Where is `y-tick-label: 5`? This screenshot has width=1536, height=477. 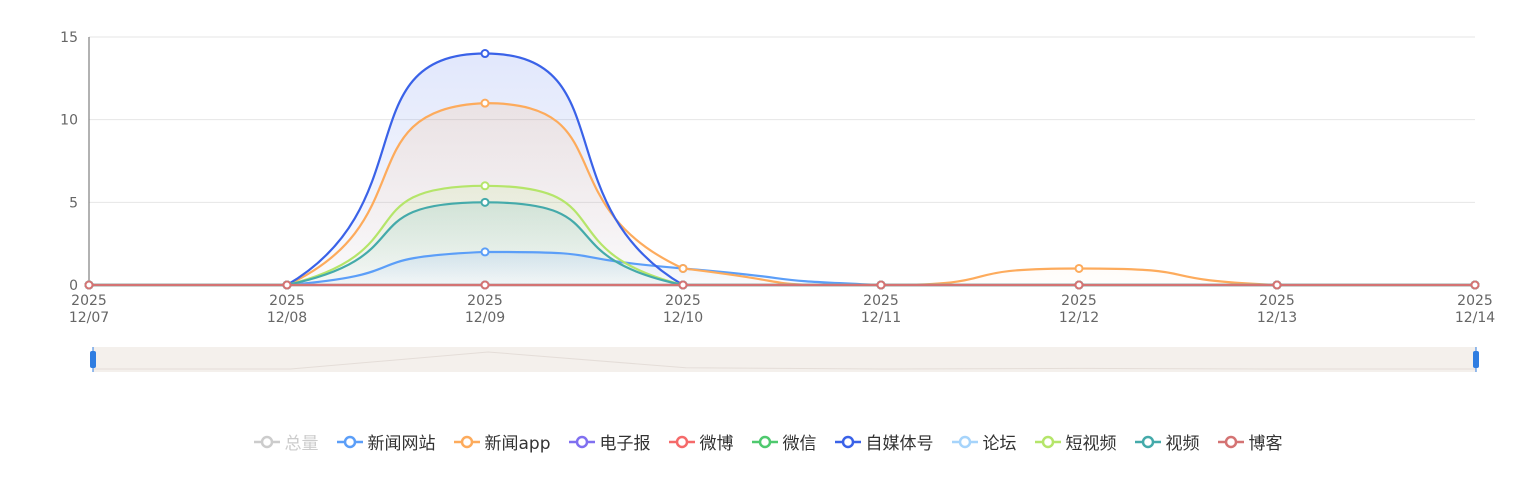
y-tick-label: 5 is located at coordinates (73, 203).